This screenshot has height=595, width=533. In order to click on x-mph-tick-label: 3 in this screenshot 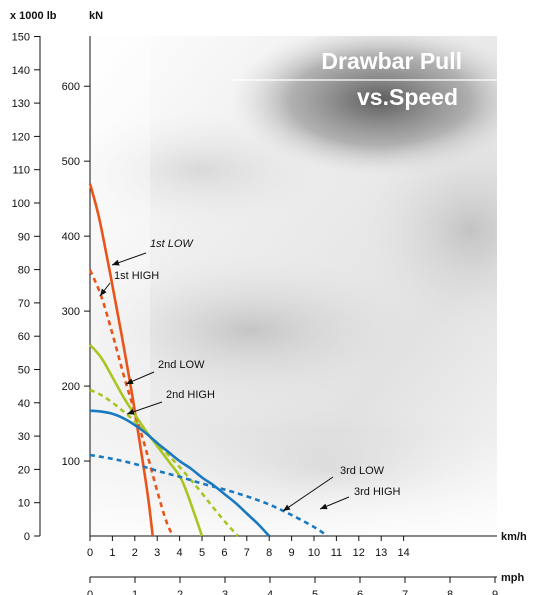, I will do `click(225, 592)`.